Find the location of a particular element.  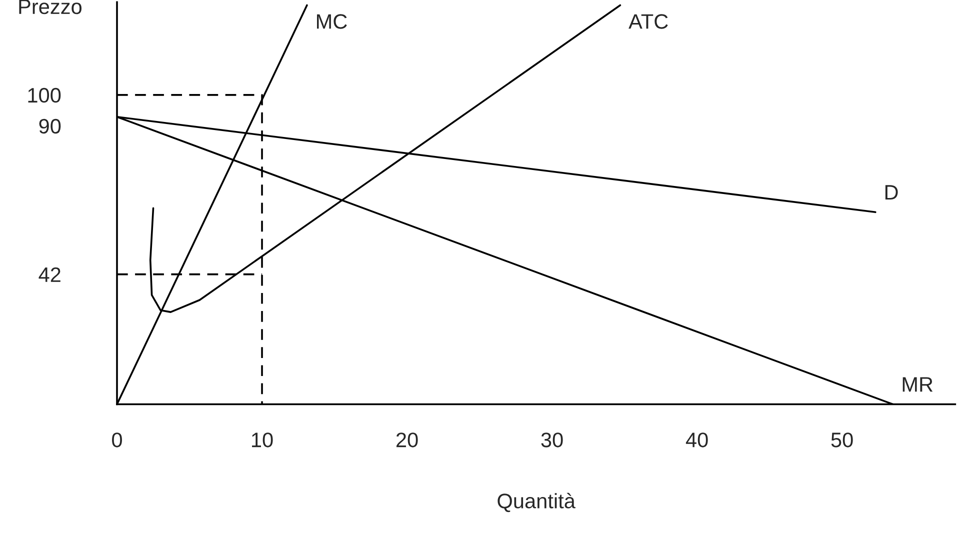

y-tick-label: 100 is located at coordinates (44, 95).